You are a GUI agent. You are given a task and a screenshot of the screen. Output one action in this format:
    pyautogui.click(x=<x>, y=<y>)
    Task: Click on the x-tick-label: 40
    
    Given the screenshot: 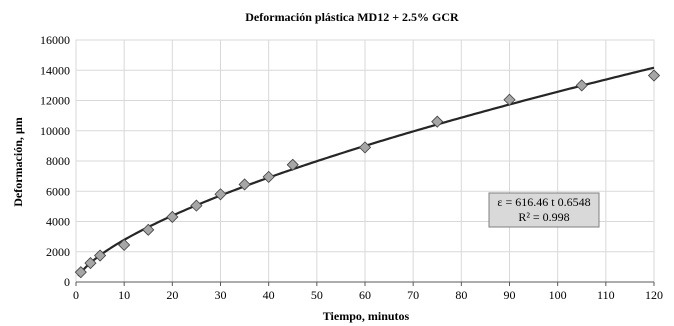 What is the action you would take?
    pyautogui.click(x=269, y=295)
    